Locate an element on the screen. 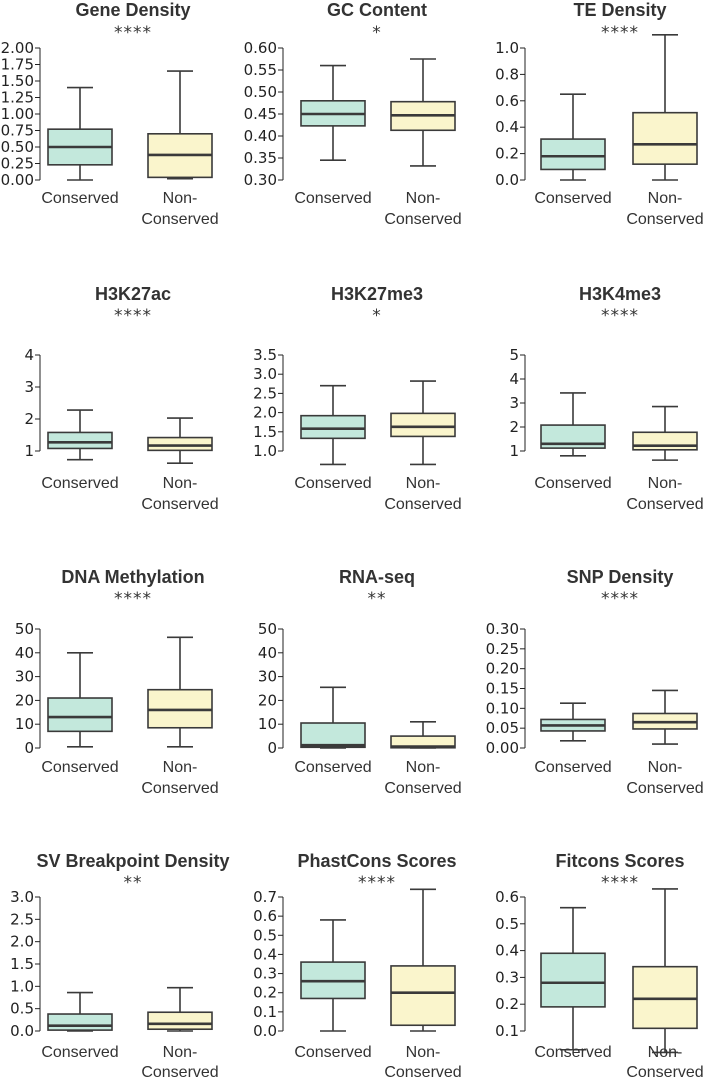 The height and width of the screenshot is (1077, 709). y-tick-label: 0.5 is located at coordinates (265, 935).